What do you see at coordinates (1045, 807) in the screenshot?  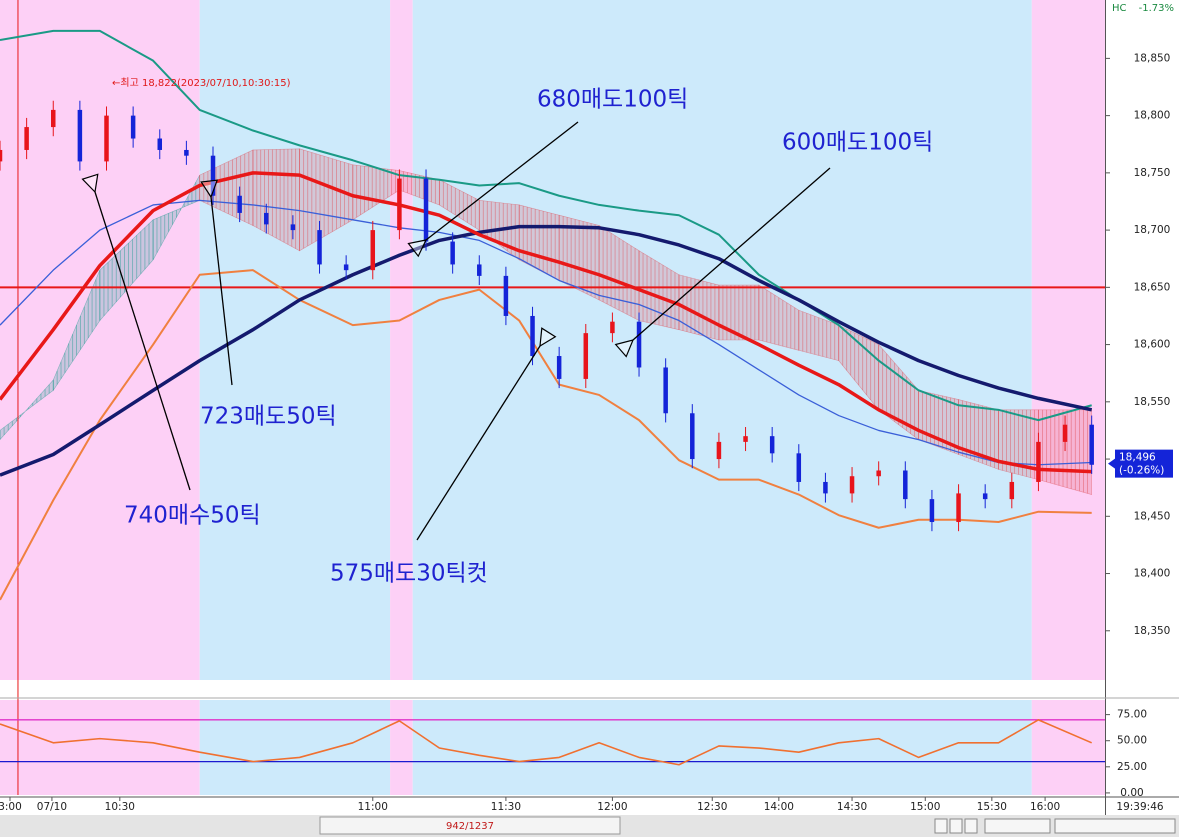 I see `x-tick-label: 16:00` at bounding box center [1045, 807].